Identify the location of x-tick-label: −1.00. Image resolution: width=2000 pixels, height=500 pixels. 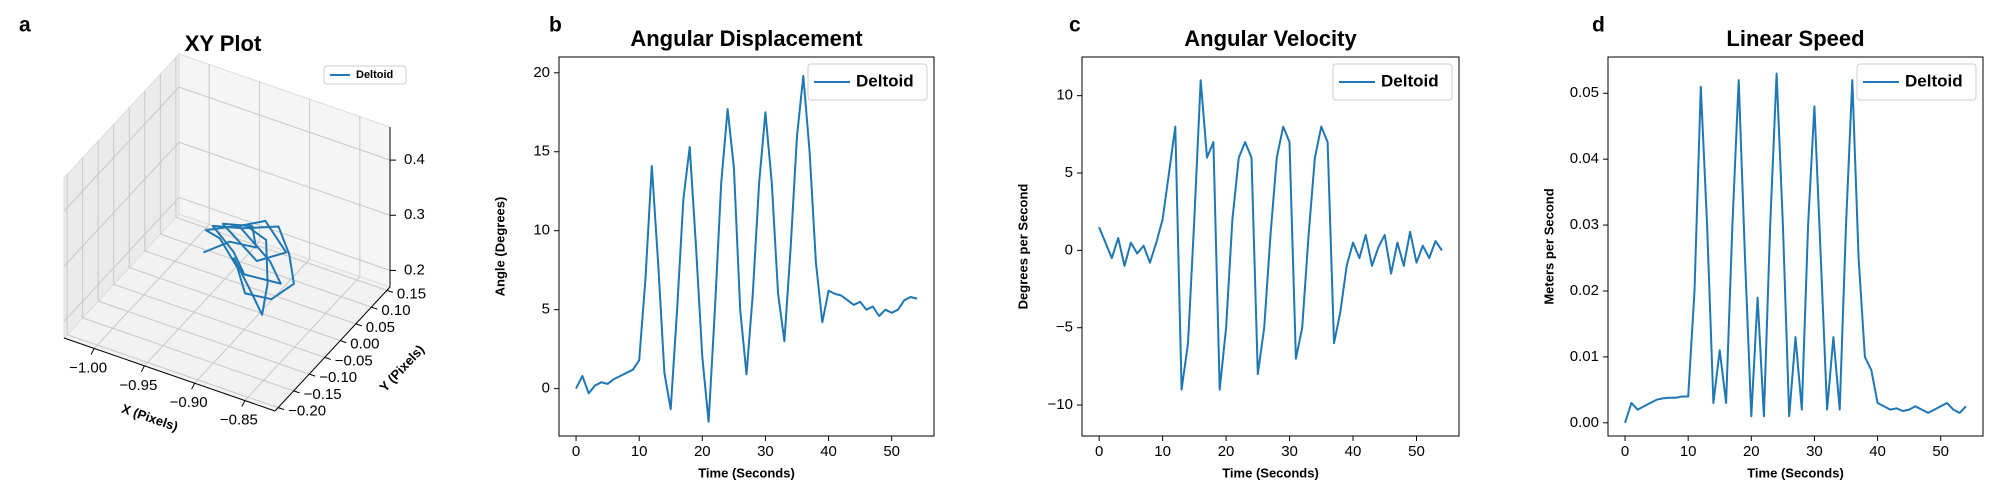
(88, 367).